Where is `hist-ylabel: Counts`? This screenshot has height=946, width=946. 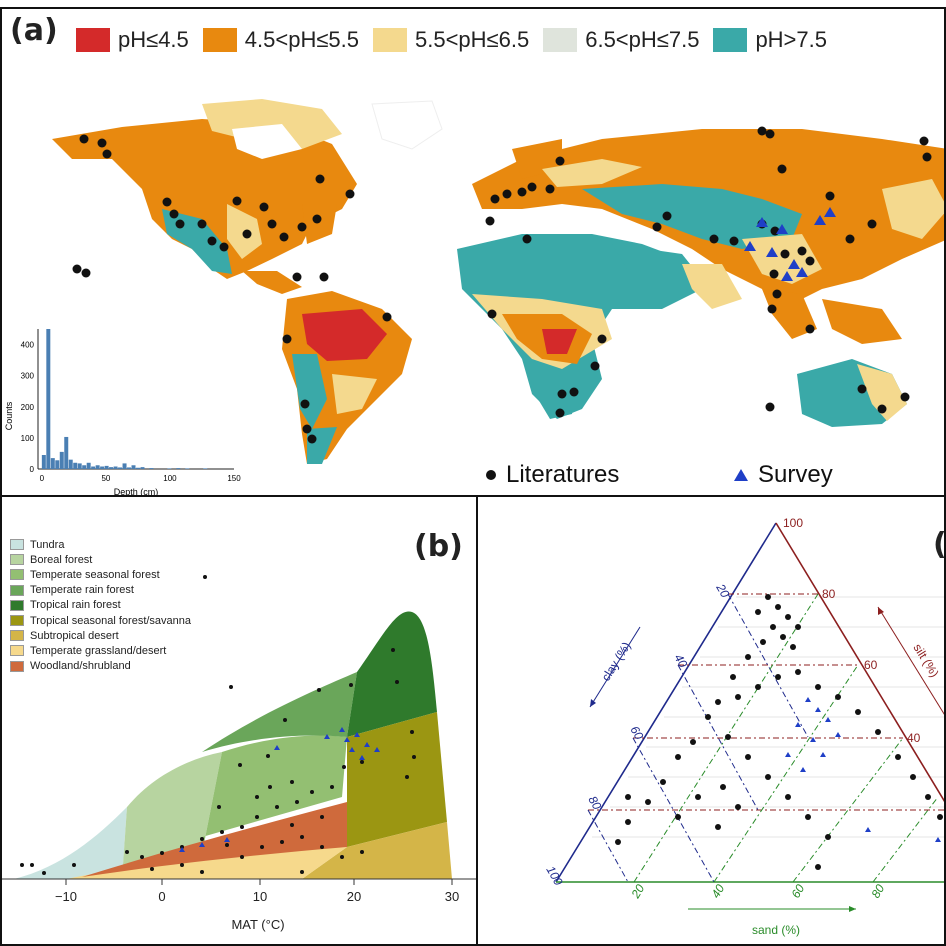
hist-ylabel: Counts is located at coordinates (9, 415).